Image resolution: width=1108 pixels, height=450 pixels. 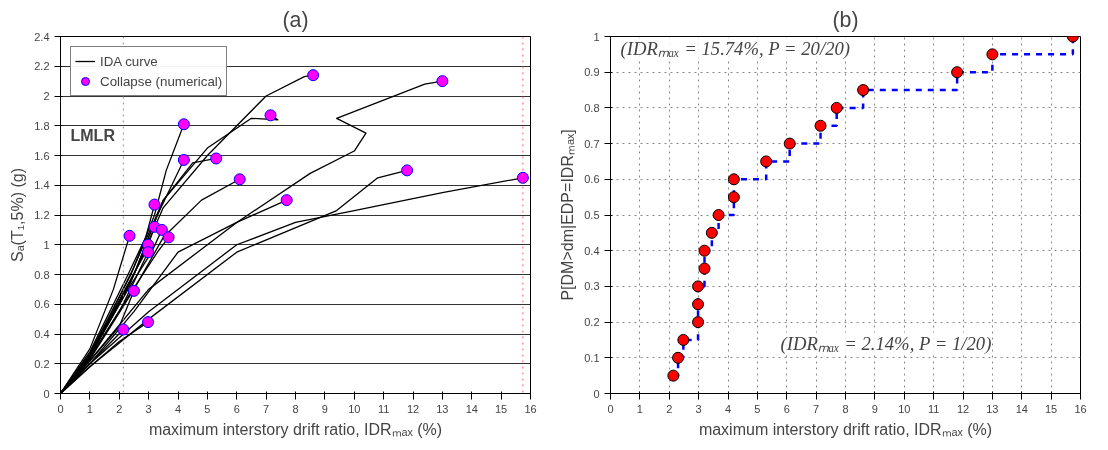 I want to click on y-tick-label: 0.1, so click(x=592, y=357).